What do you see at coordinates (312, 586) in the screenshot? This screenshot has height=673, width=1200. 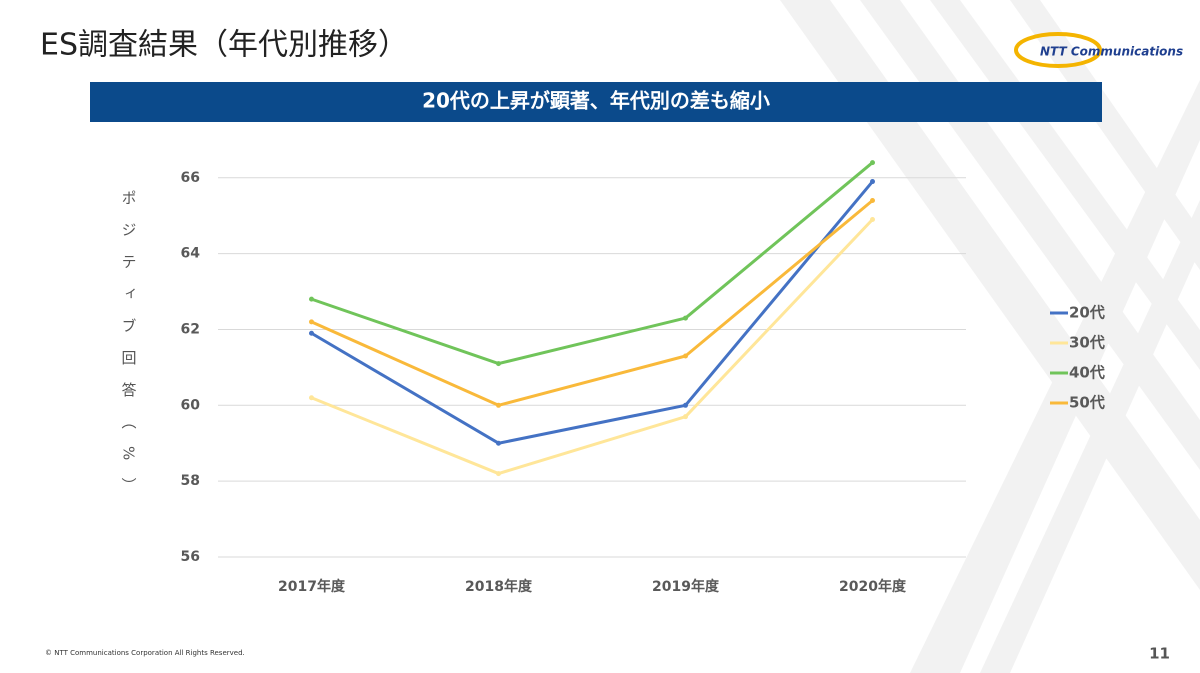 I see `x-tick-label: 2017年度` at bounding box center [312, 586].